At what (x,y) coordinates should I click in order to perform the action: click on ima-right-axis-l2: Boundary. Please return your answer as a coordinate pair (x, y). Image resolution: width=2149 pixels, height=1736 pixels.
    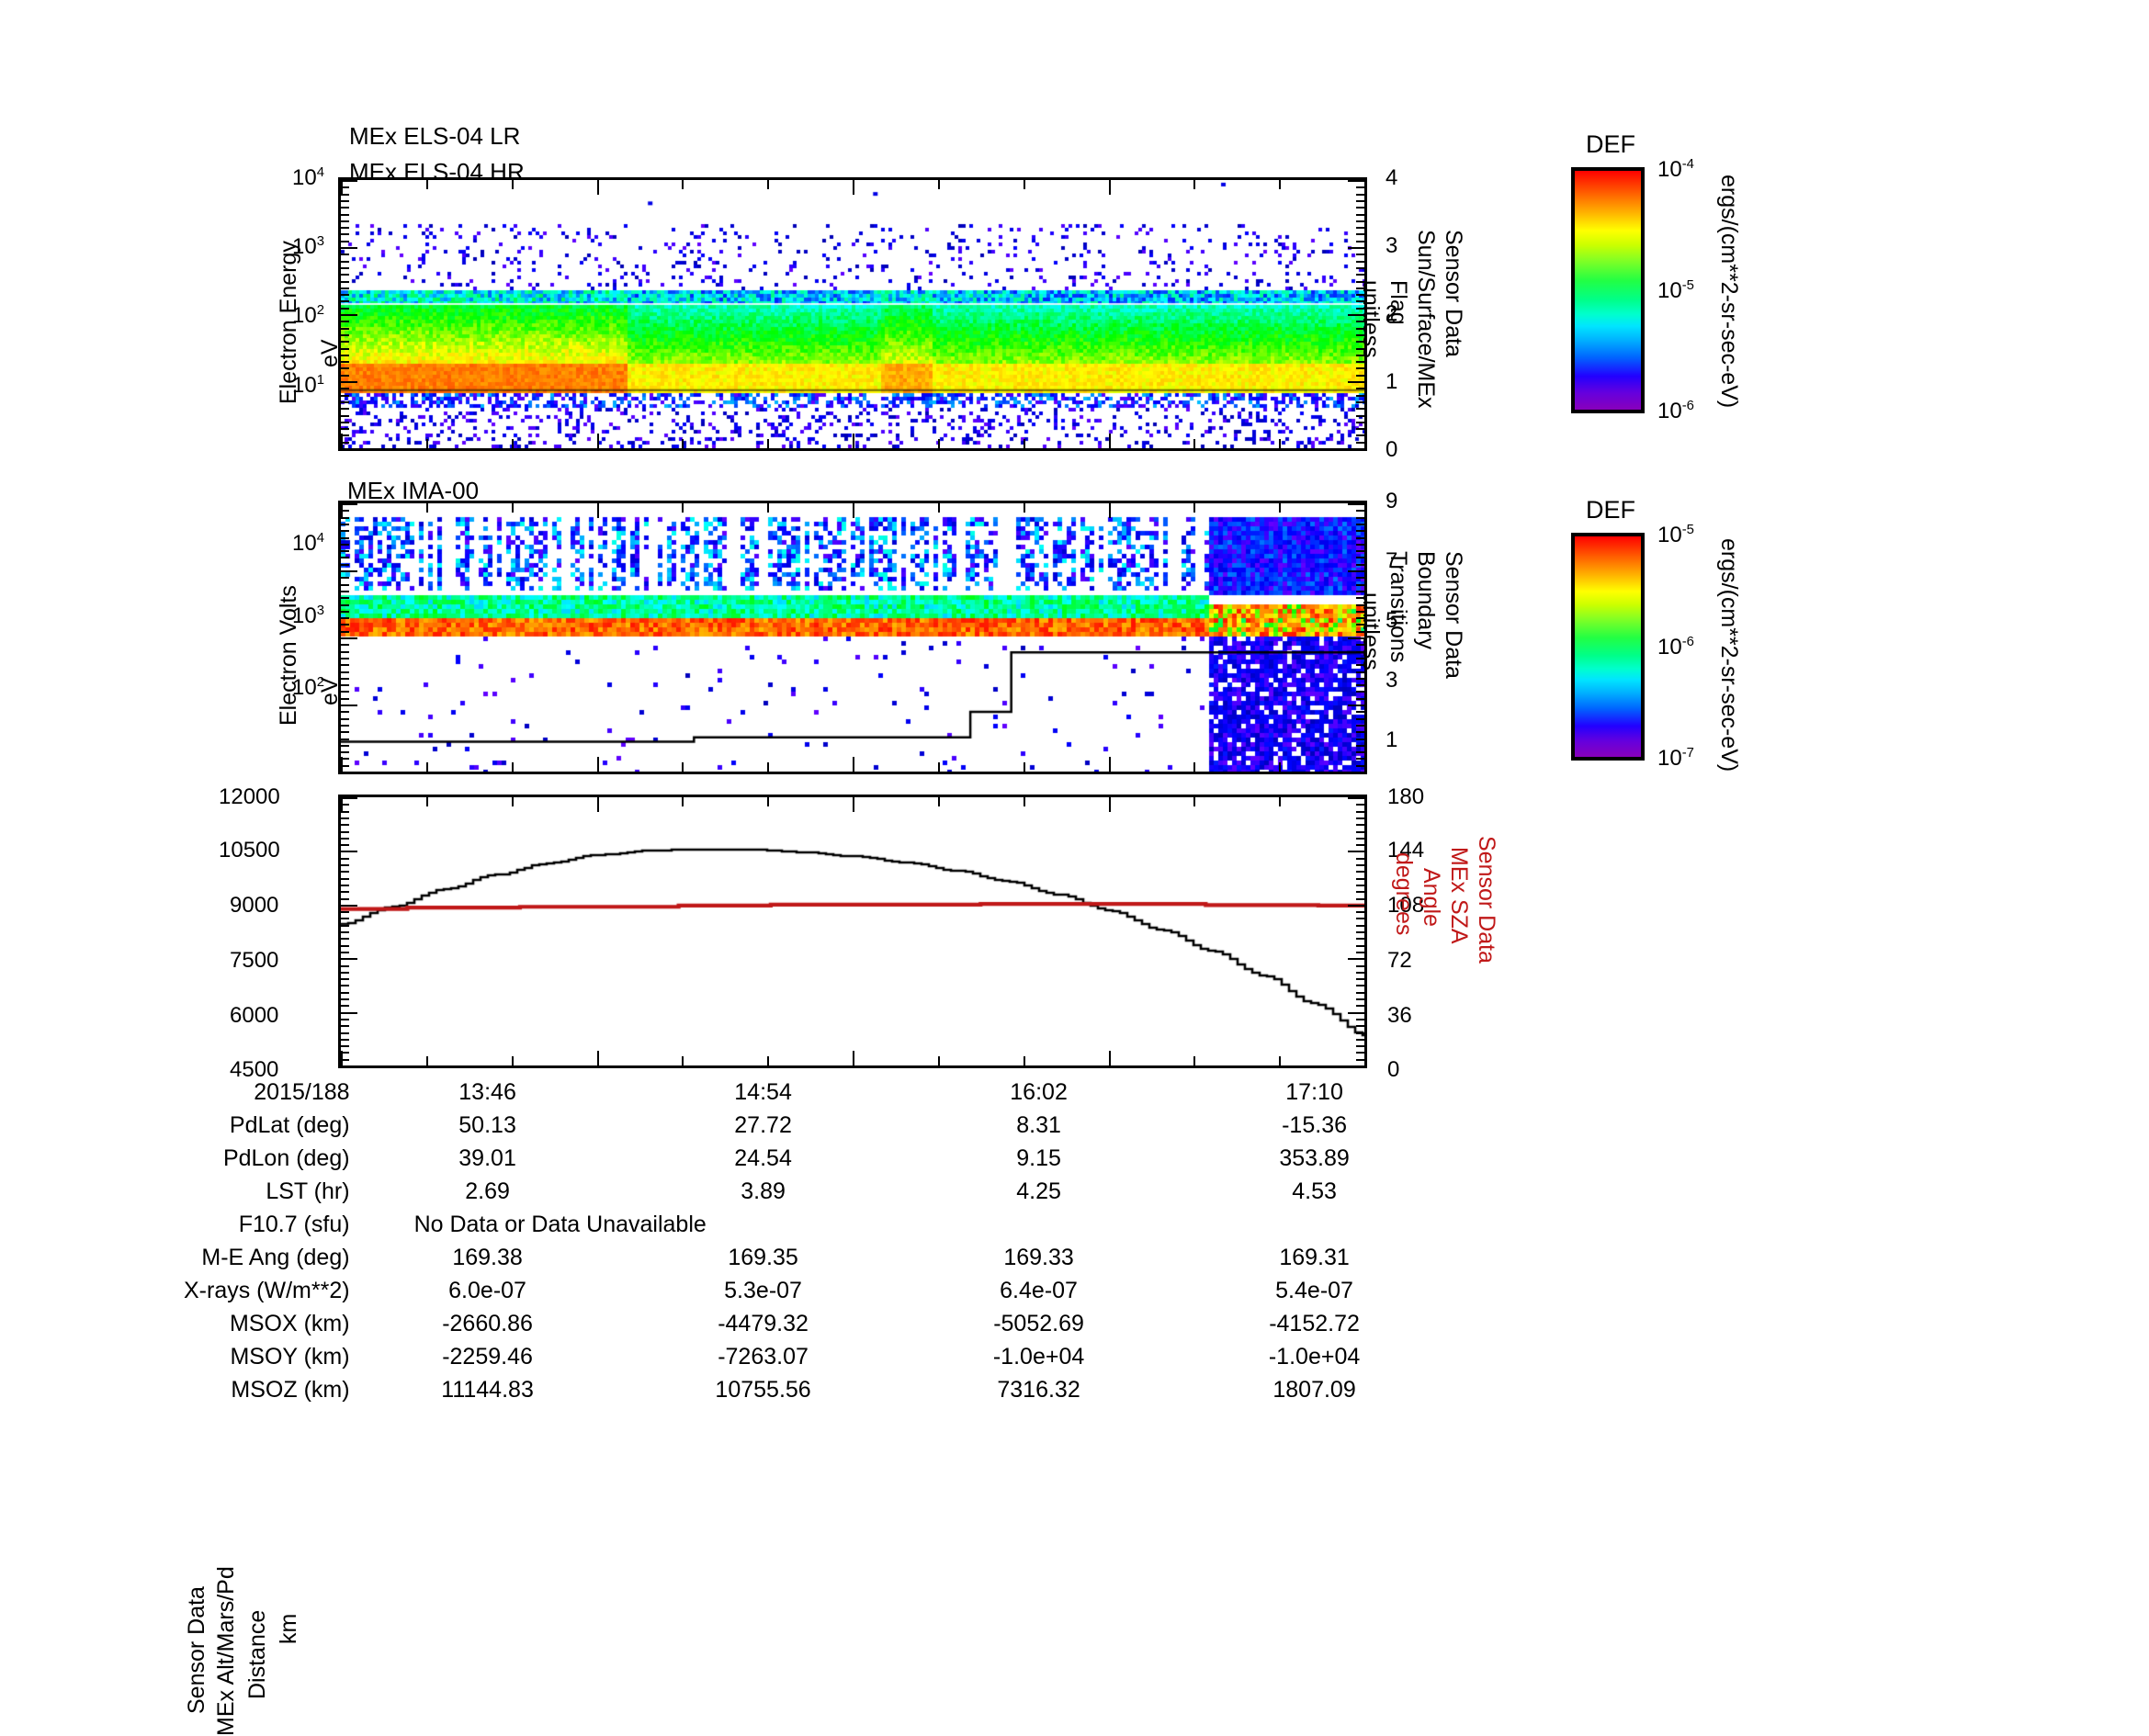
    Looking at the image, I should click on (1426, 600).